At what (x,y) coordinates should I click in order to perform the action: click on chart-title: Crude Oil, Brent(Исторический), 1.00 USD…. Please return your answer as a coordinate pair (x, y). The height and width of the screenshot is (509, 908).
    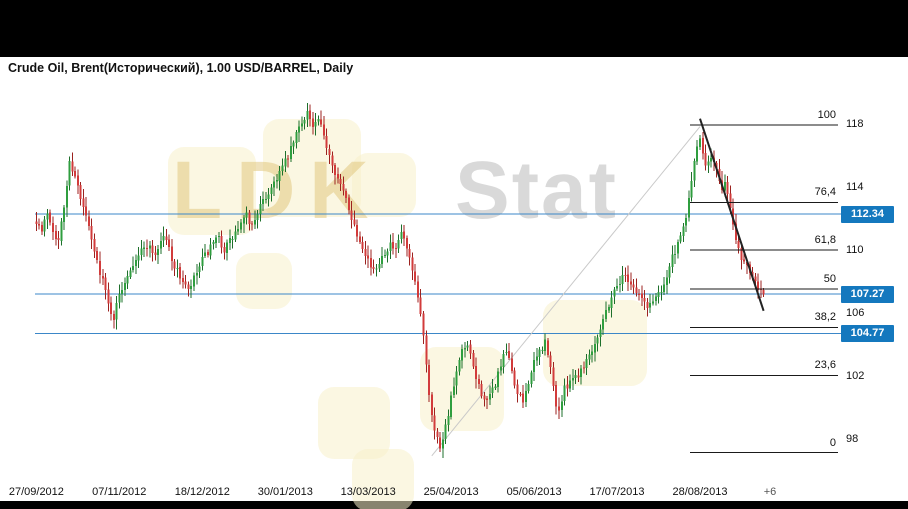
    Looking at the image, I should click on (181, 68).